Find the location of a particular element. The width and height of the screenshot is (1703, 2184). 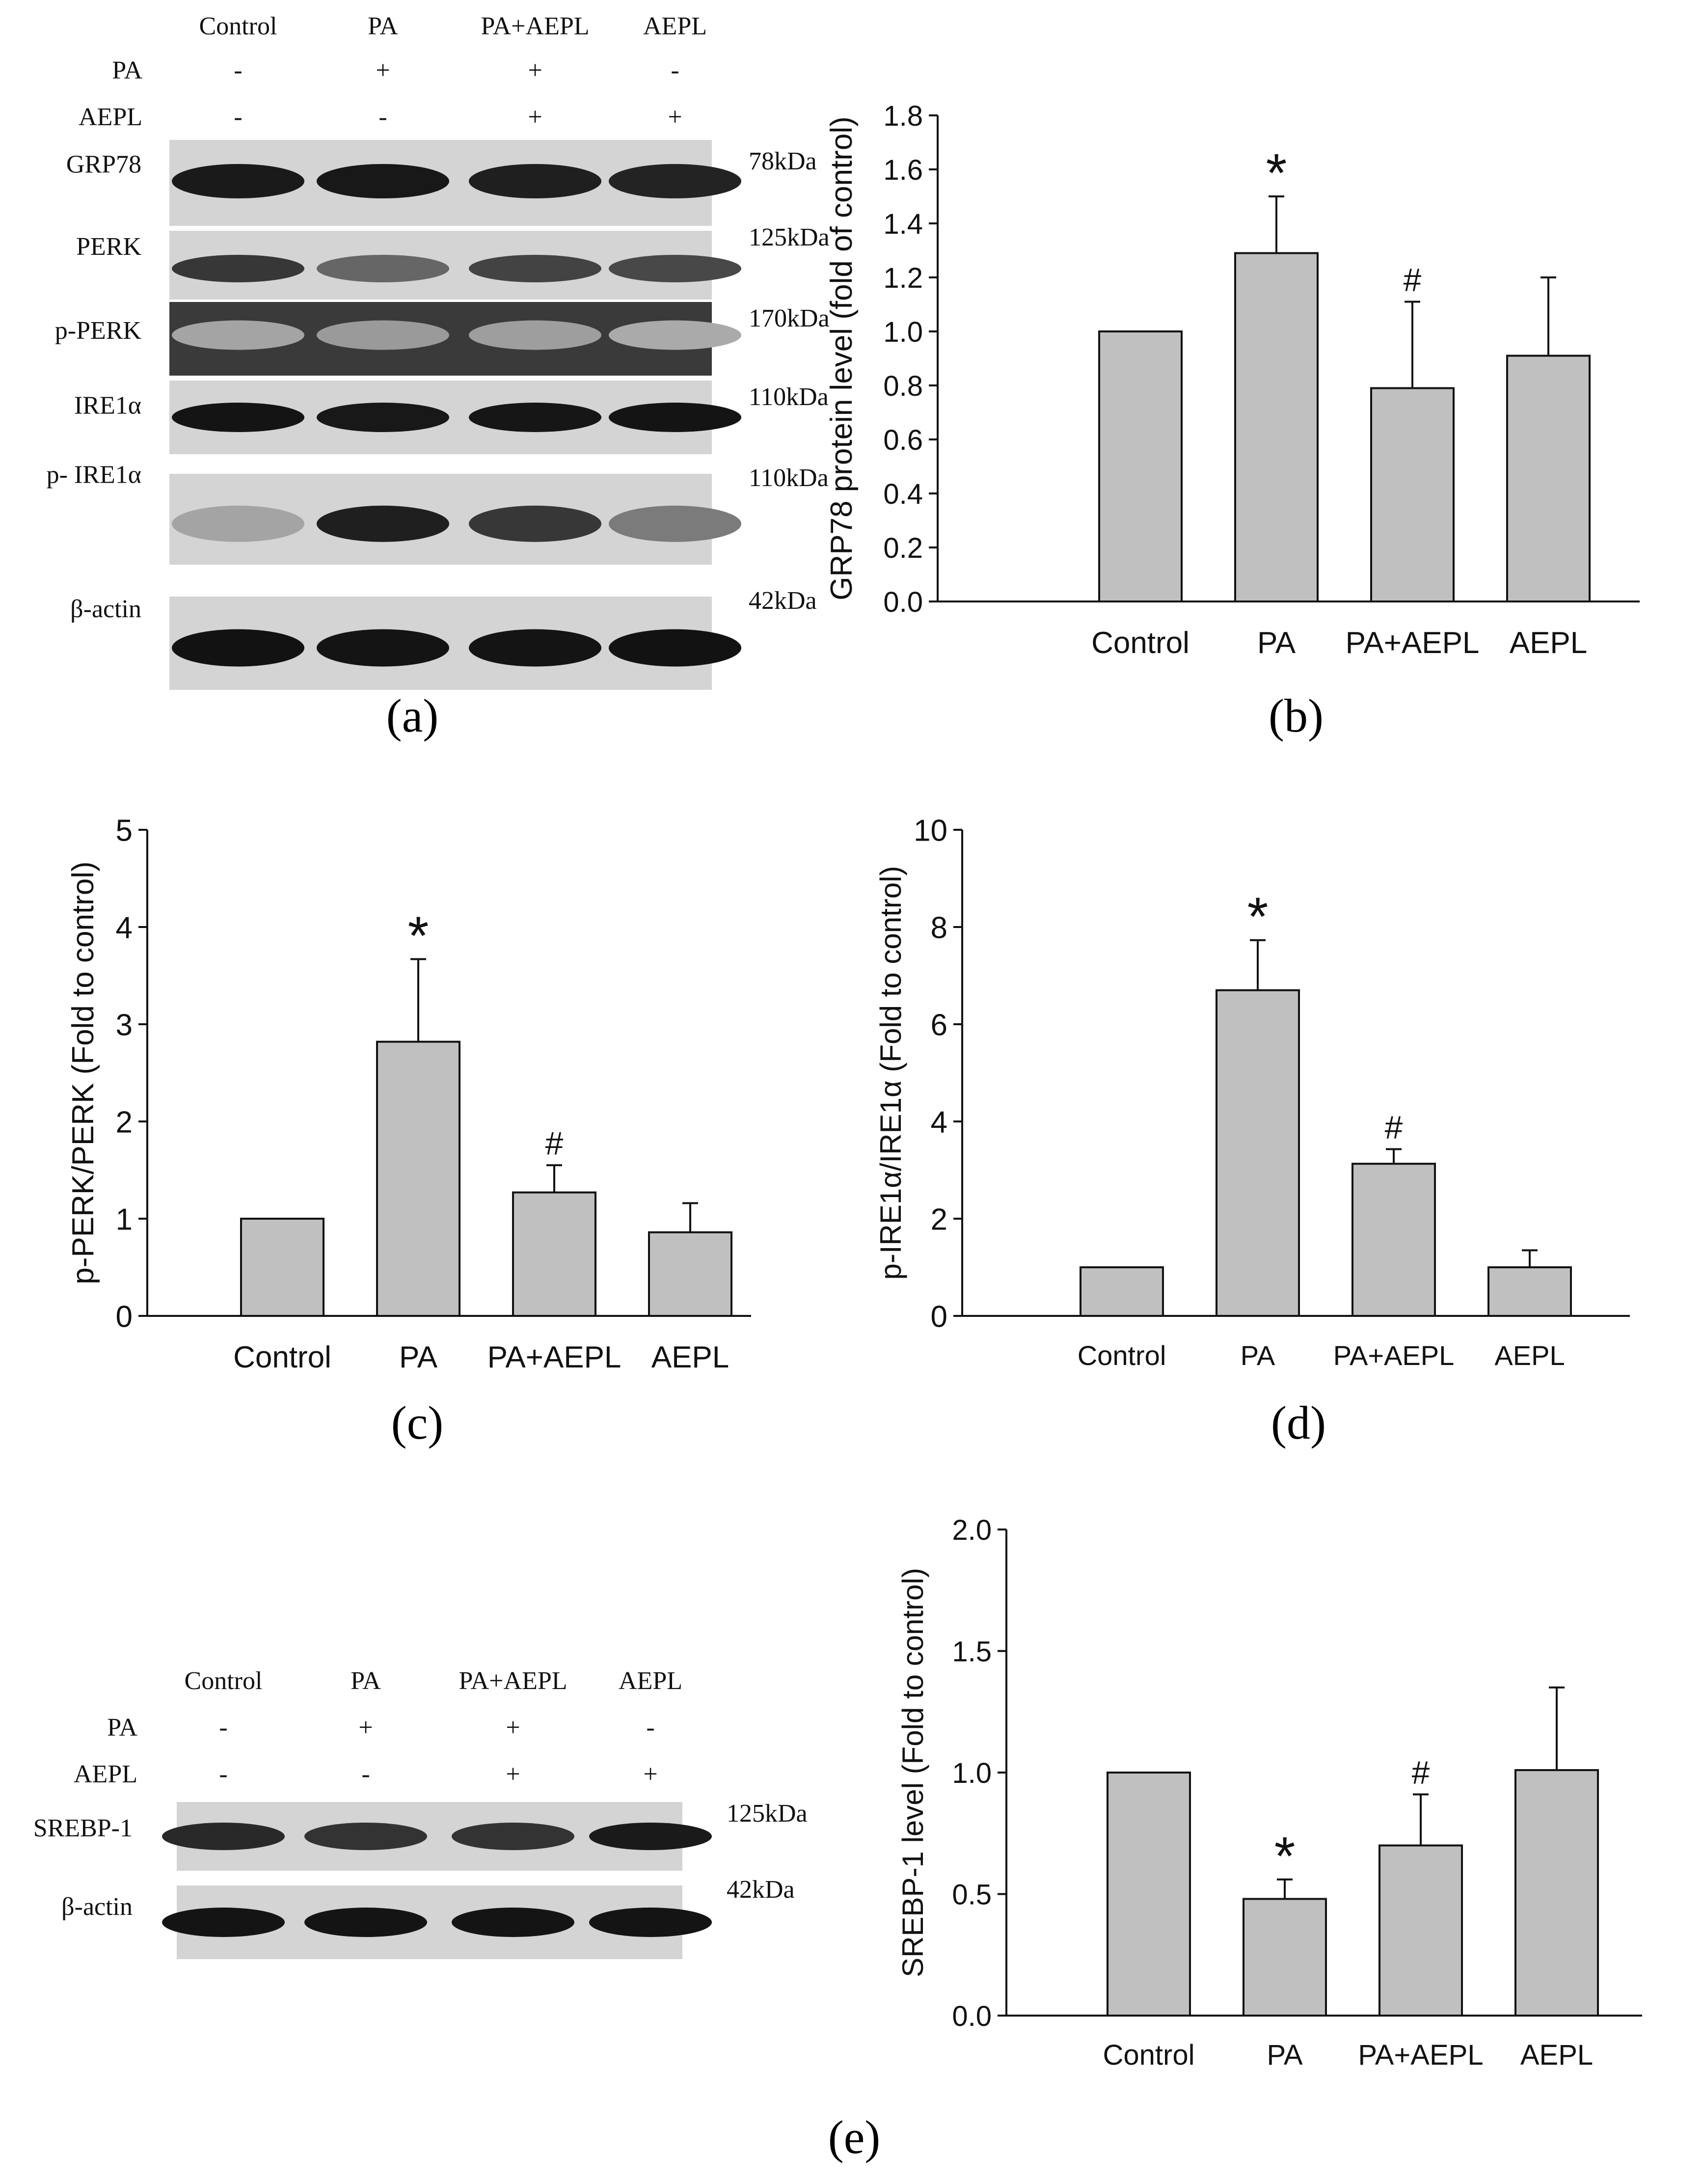

y-tick-label: 3 is located at coordinates (124, 1025).